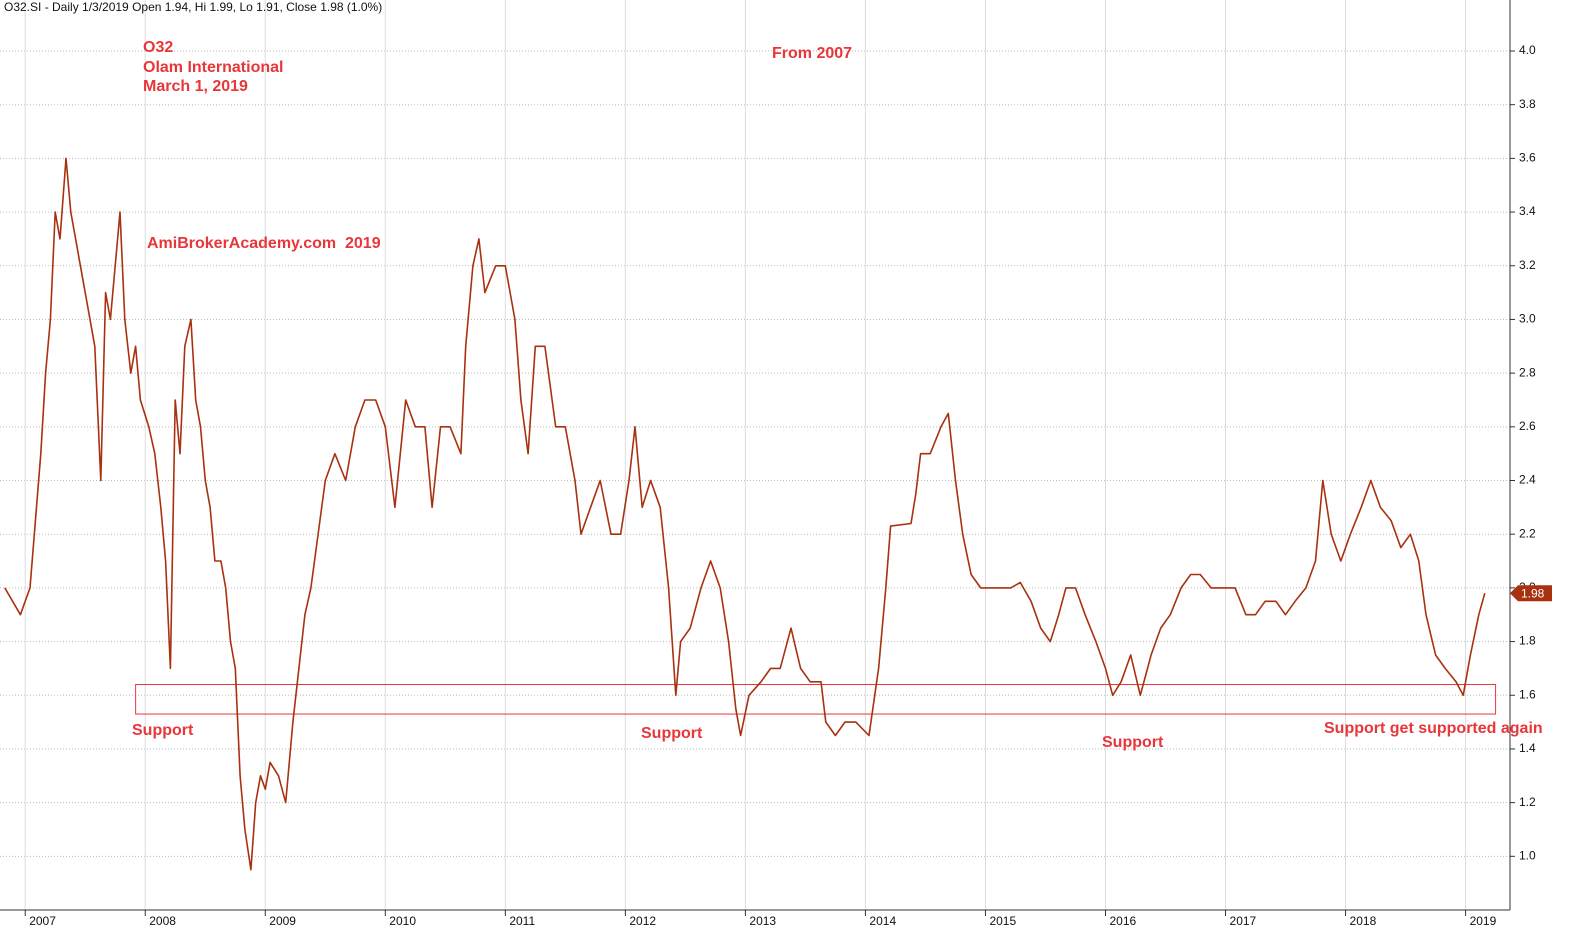  I want to click on x-tick-label: 2016, so click(1122, 921).